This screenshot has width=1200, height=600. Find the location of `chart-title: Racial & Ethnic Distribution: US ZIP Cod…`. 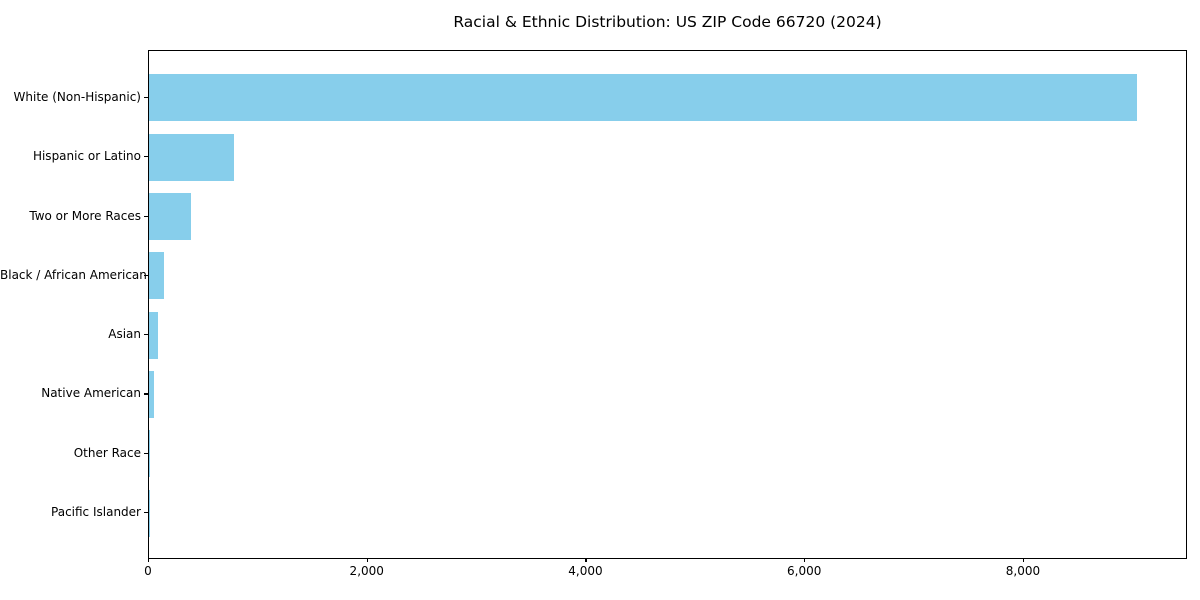

chart-title: Racial & Ethnic Distribution: US ZIP Cod… is located at coordinates (667, 22).